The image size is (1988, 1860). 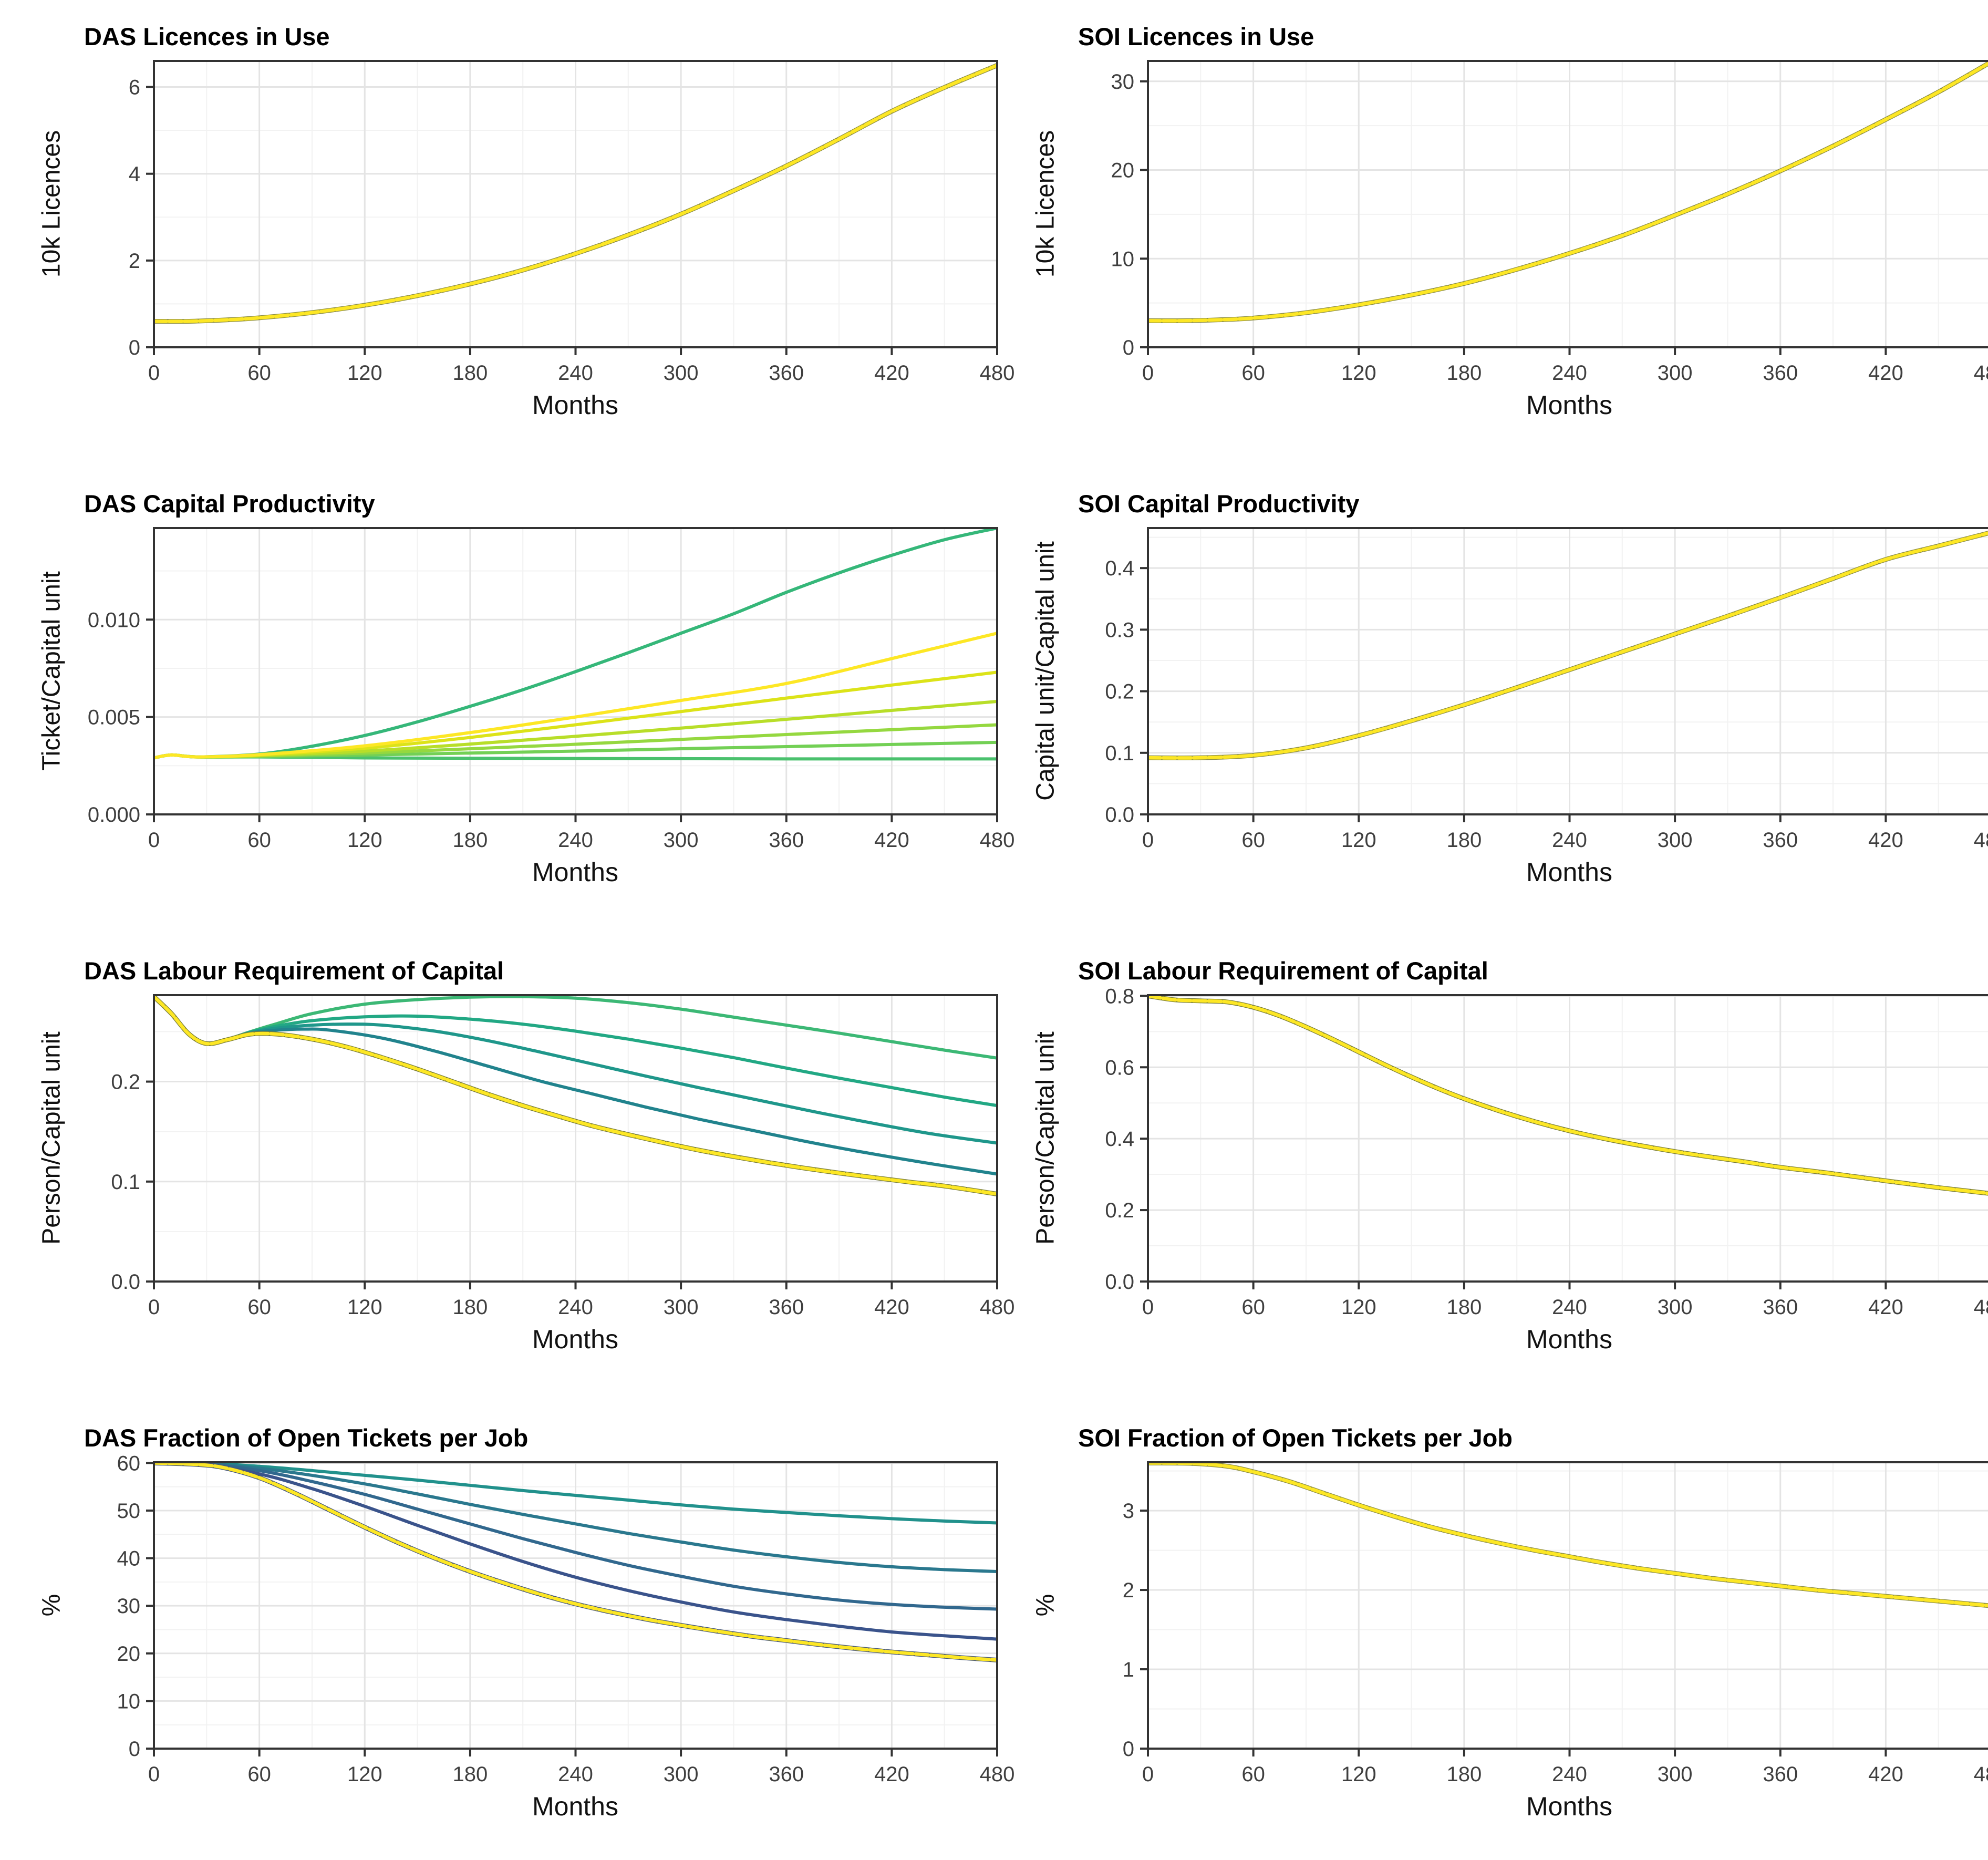 What do you see at coordinates (51, 671) in the screenshot?
I see `y-axis-title: Ticket/Capital unit` at bounding box center [51, 671].